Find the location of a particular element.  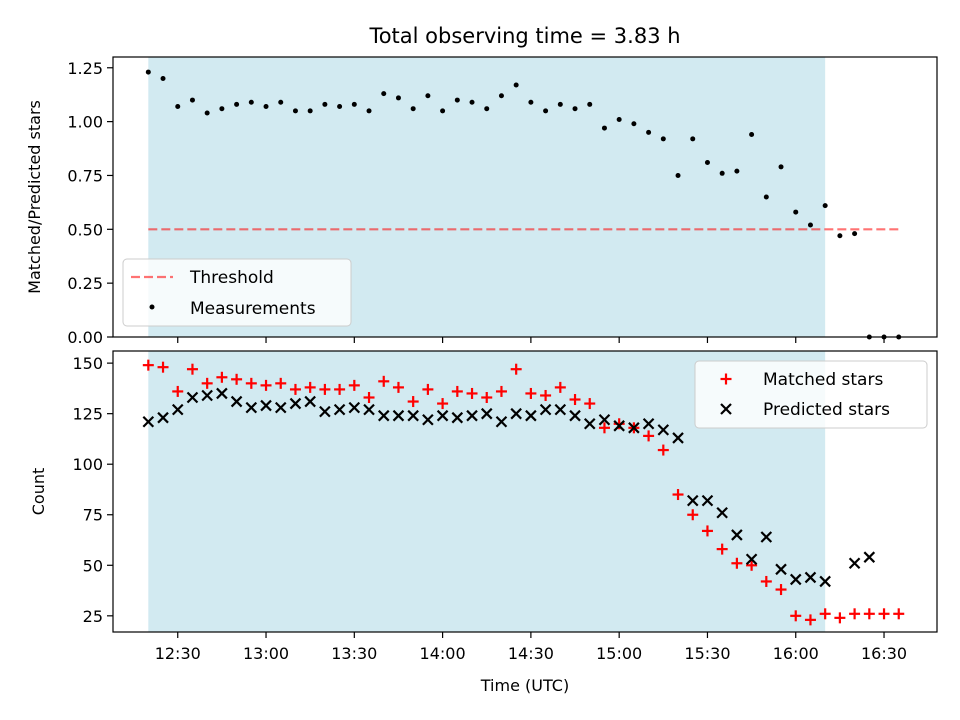

top-y-tick-label: 1.00 is located at coordinates (85, 122).